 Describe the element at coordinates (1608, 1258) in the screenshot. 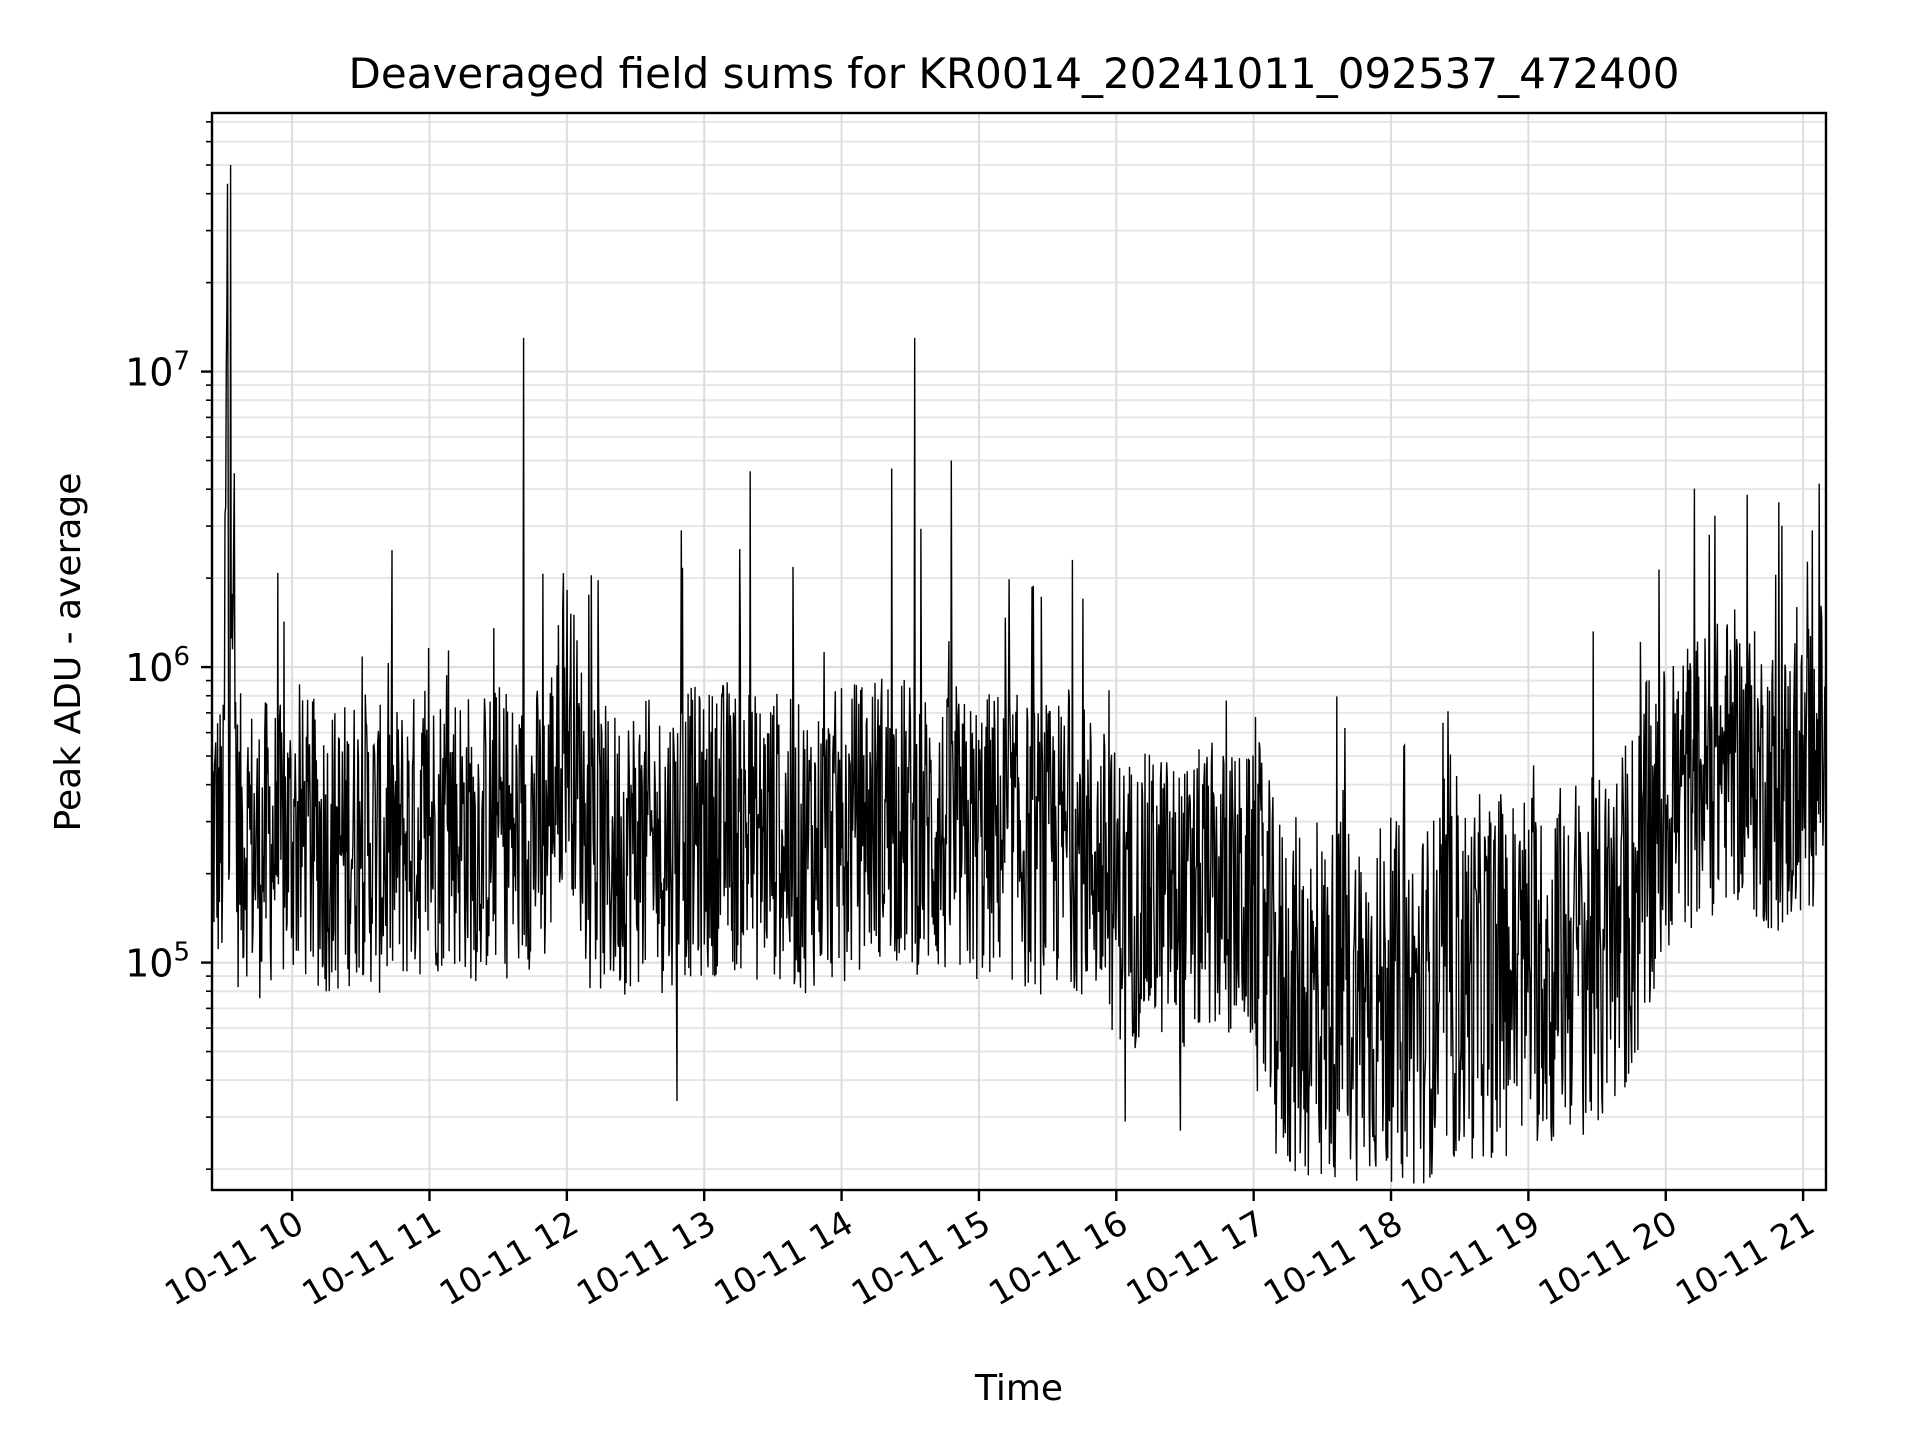

I see `x-tick-label: 10-11 20` at that location.